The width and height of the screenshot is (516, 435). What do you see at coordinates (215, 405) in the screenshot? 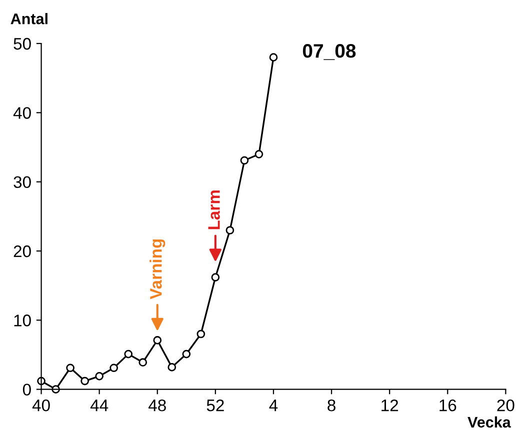
I see `x-tick-label: 52` at bounding box center [215, 405].